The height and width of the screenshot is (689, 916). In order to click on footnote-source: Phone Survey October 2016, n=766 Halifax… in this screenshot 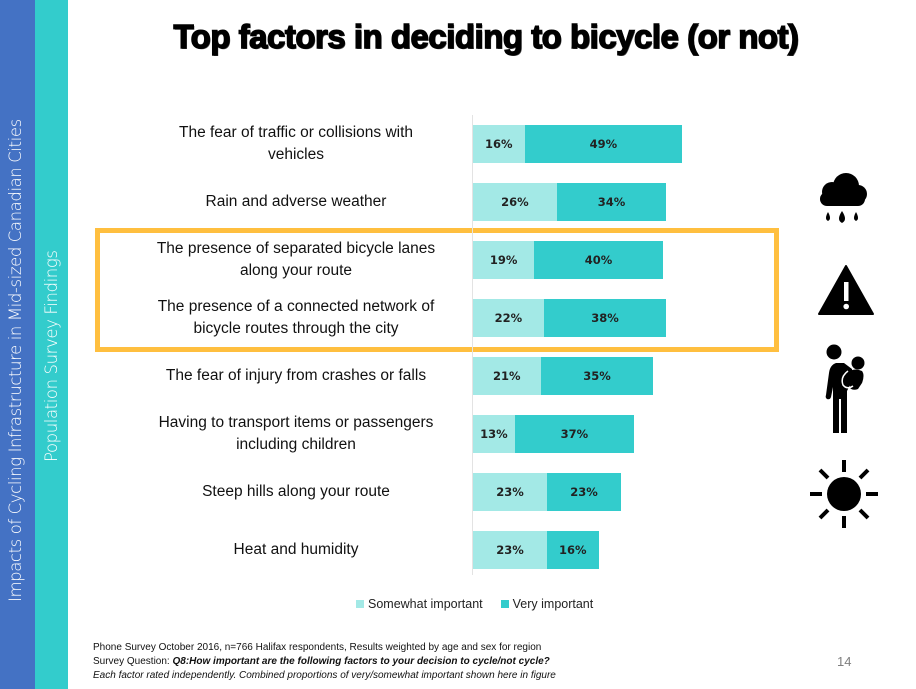, I will do `click(317, 647)`.